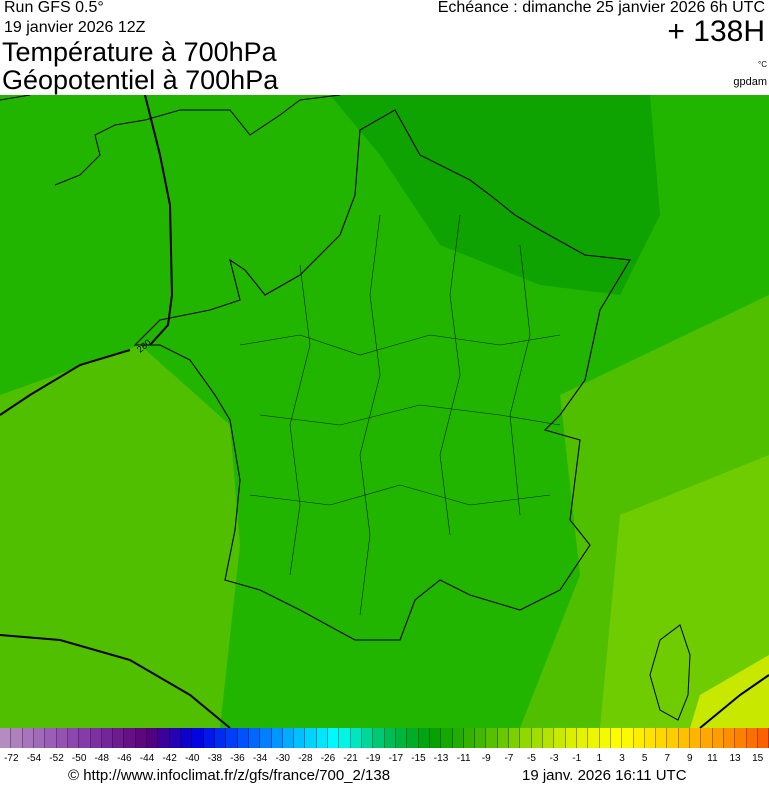 The height and width of the screenshot is (786, 769). Describe the element at coordinates (328, 758) in the screenshot. I see `color-scale-label: -26` at that location.